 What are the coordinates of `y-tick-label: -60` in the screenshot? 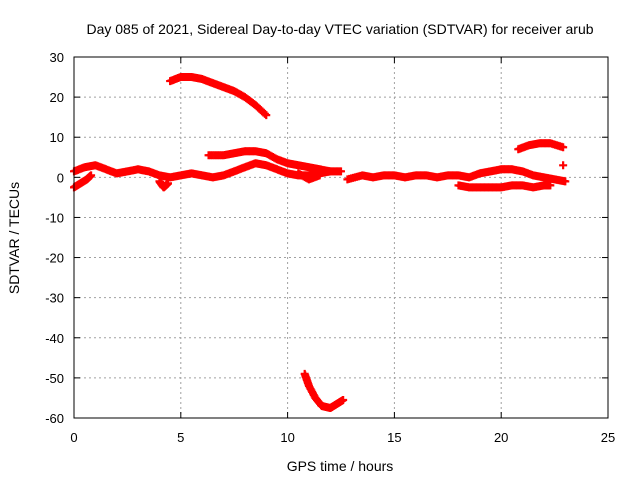 It's located at (54, 418).